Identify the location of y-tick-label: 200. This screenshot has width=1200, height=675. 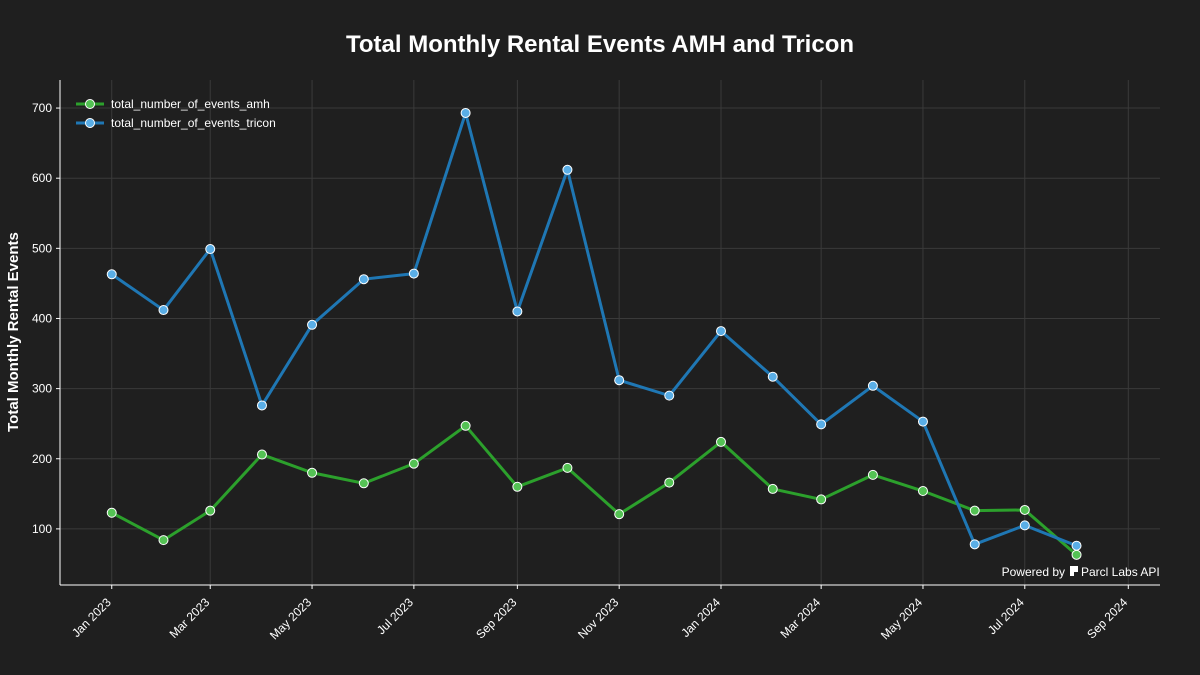
(42, 459).